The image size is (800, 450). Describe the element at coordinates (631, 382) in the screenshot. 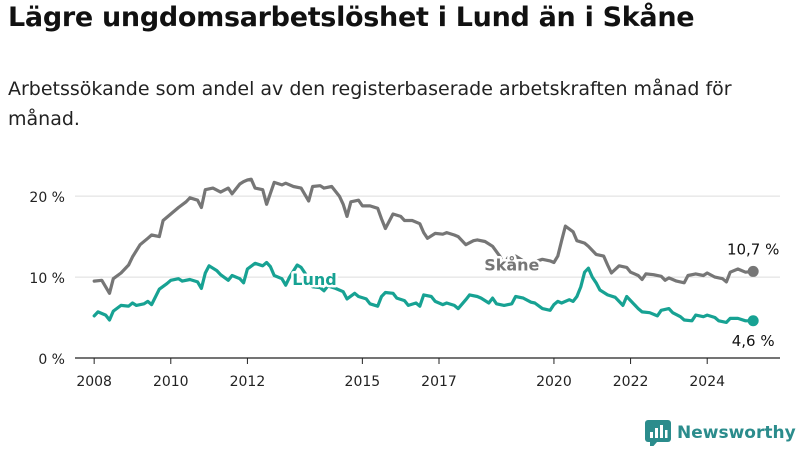

I see `x-tick-label: 2022` at that location.